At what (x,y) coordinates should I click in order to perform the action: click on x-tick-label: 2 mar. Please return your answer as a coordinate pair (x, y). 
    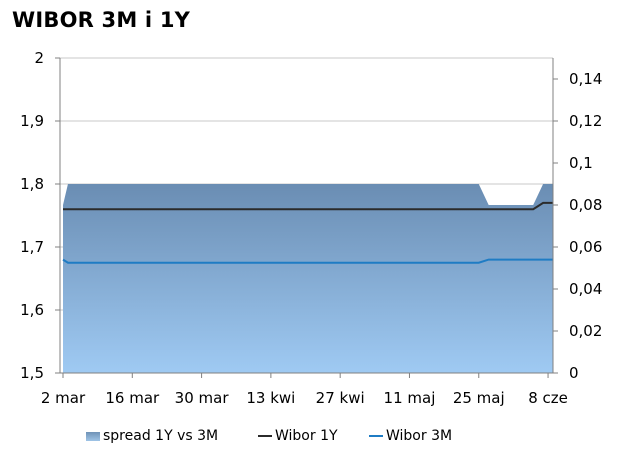
    Looking at the image, I should click on (63, 398).